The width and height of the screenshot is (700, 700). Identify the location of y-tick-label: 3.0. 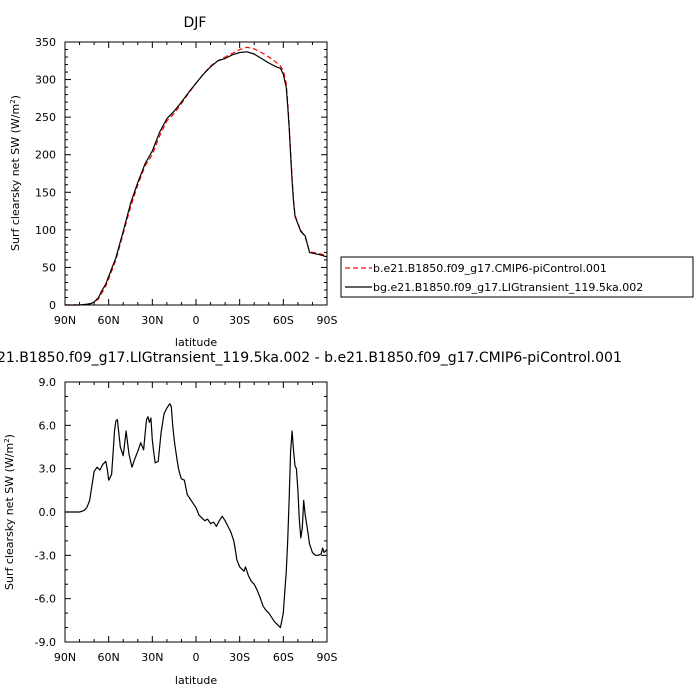
(48, 469).